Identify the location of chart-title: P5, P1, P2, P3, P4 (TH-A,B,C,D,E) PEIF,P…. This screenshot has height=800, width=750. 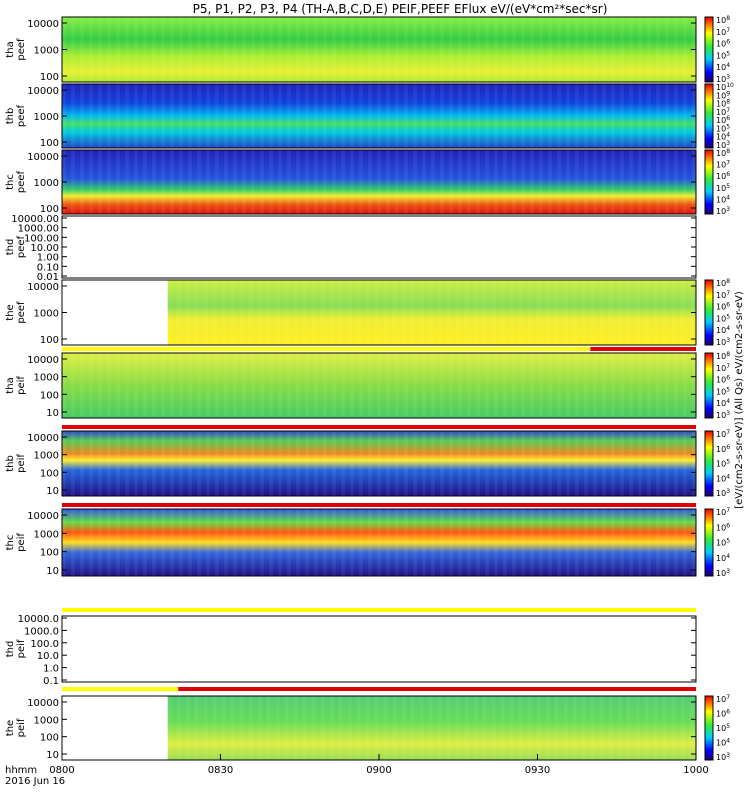
(400, 9).